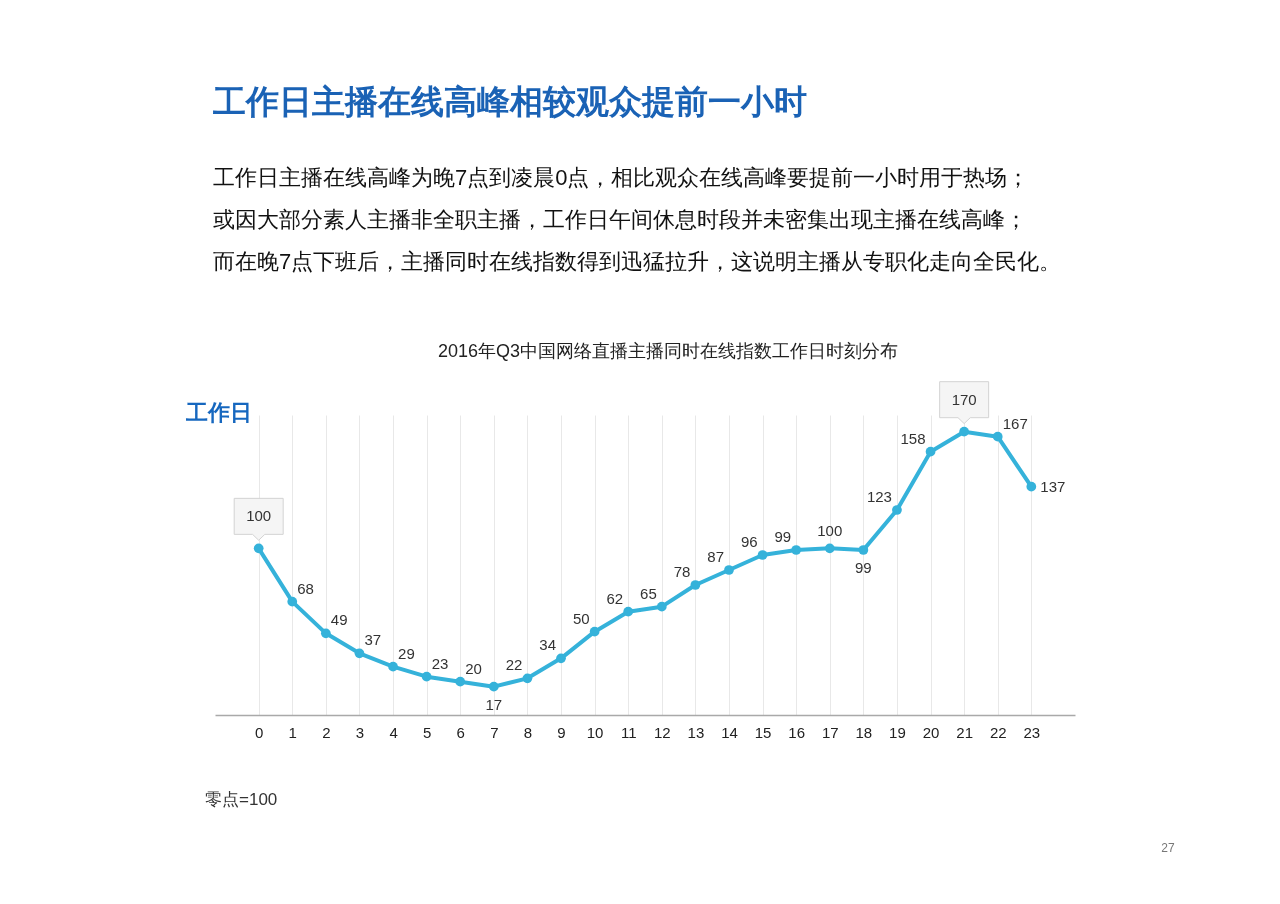  I want to click on x-tick-label: 13, so click(696, 732).